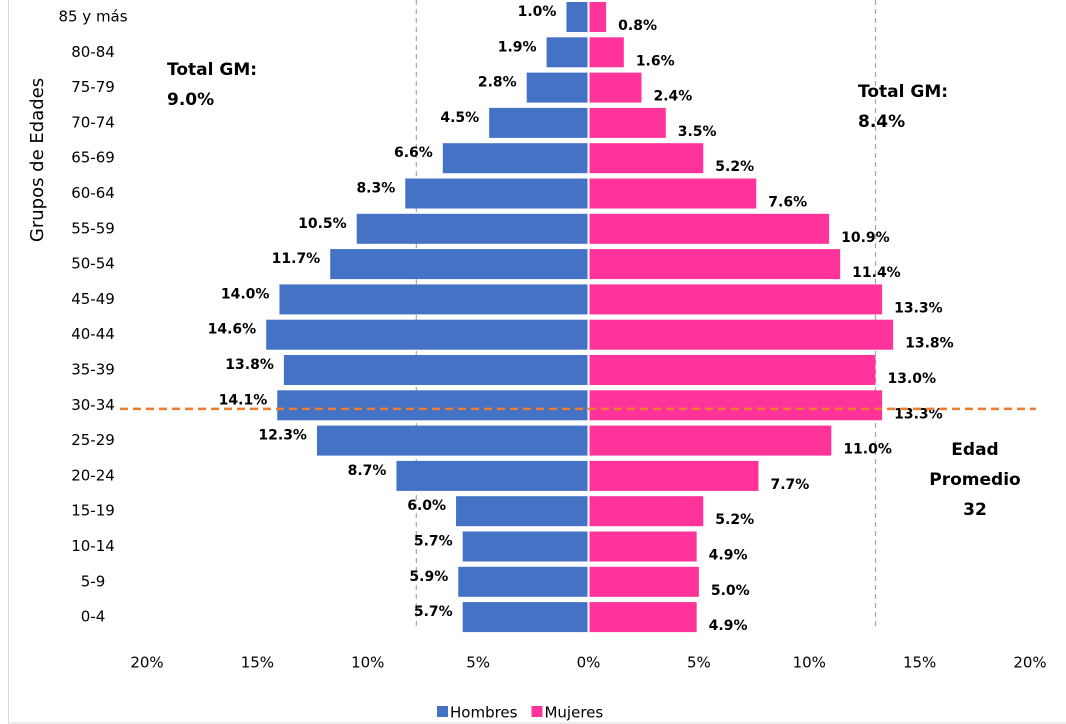 This screenshot has width=1066, height=724. I want to click on data-label: 11.0%, so click(867, 450).